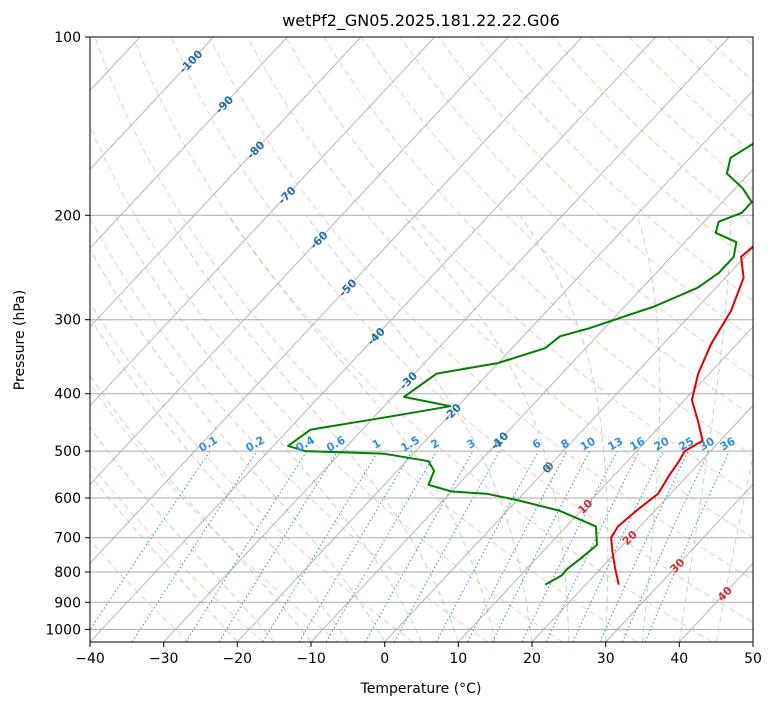 The height and width of the screenshot is (708, 775). I want to click on x-tick-label: 0, so click(384, 659).